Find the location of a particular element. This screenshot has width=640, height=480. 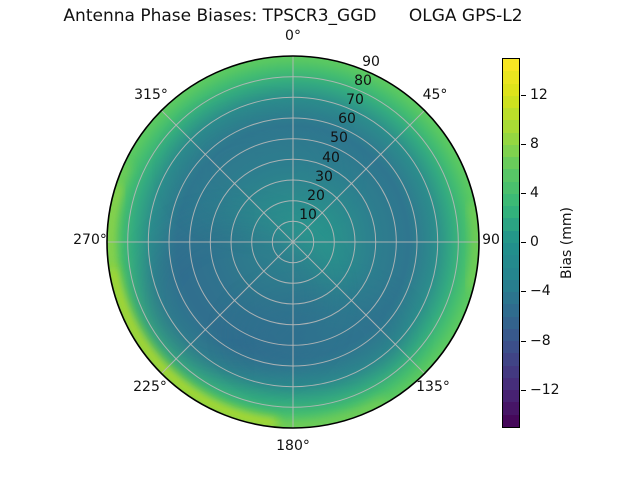

angular-label-135: 135° is located at coordinates (433, 387).